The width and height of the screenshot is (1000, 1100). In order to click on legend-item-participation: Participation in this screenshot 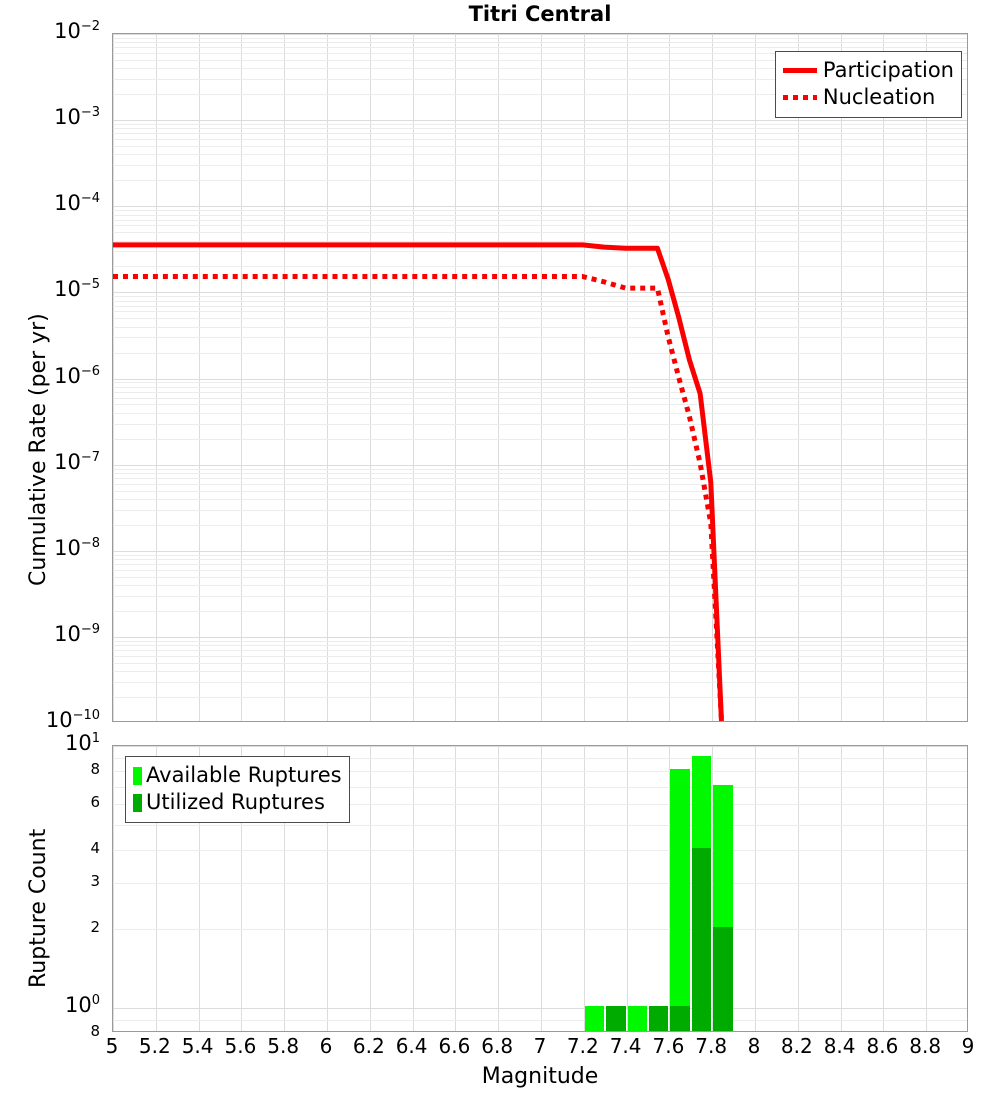, I will do `click(868, 70)`.